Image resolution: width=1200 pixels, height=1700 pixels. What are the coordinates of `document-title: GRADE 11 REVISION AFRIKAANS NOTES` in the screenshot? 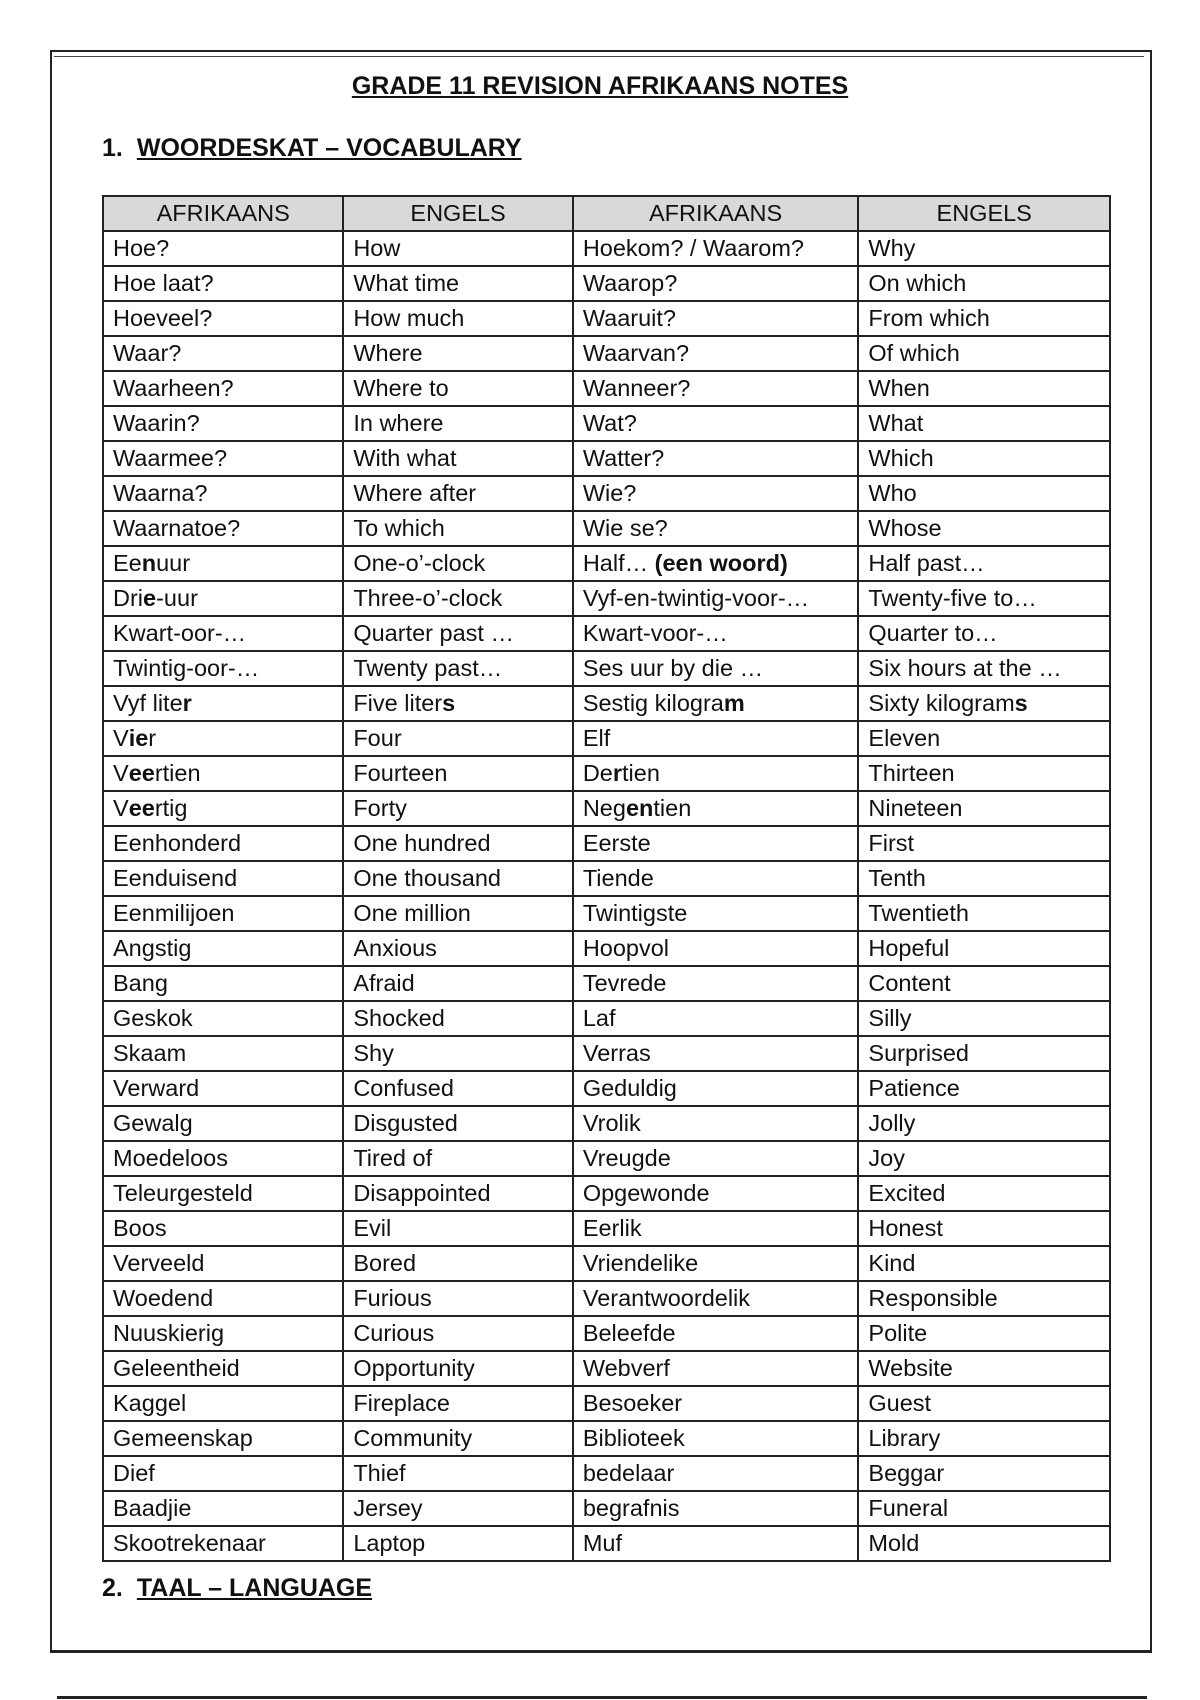 It's located at (600, 86).